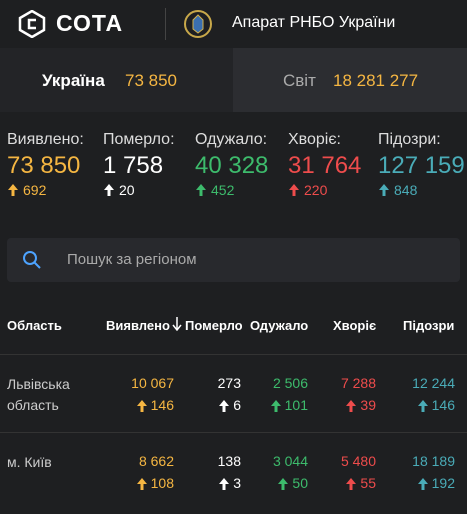 The image size is (467, 514). Describe the element at coordinates (132, 259) in the screenshot. I see `search-placeholder: Пошук за регіоном` at that location.